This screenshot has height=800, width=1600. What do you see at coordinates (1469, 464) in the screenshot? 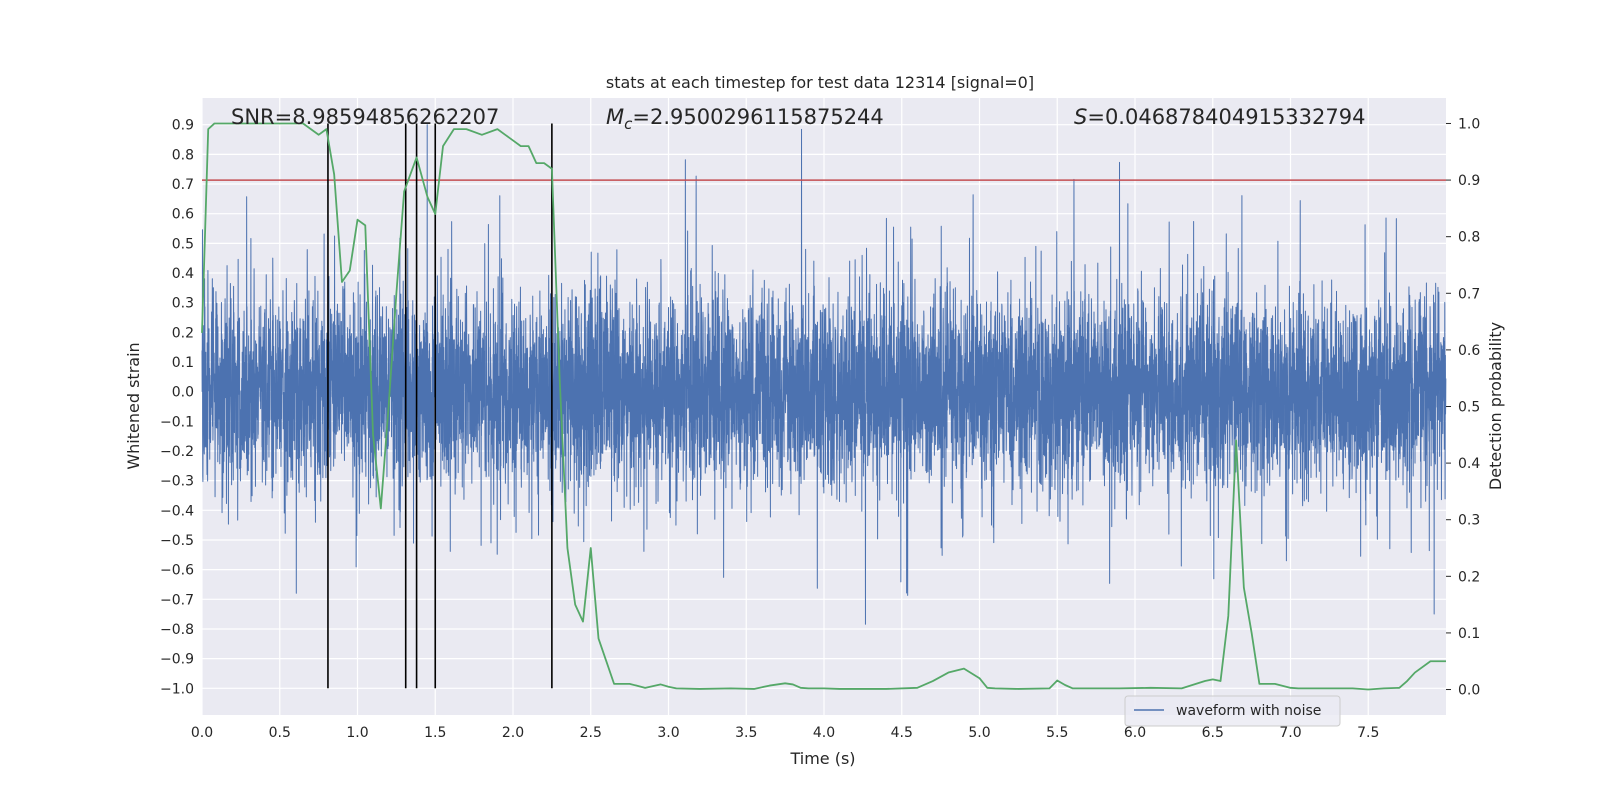
I see `y2-tick-label: 0.4` at bounding box center [1469, 464].